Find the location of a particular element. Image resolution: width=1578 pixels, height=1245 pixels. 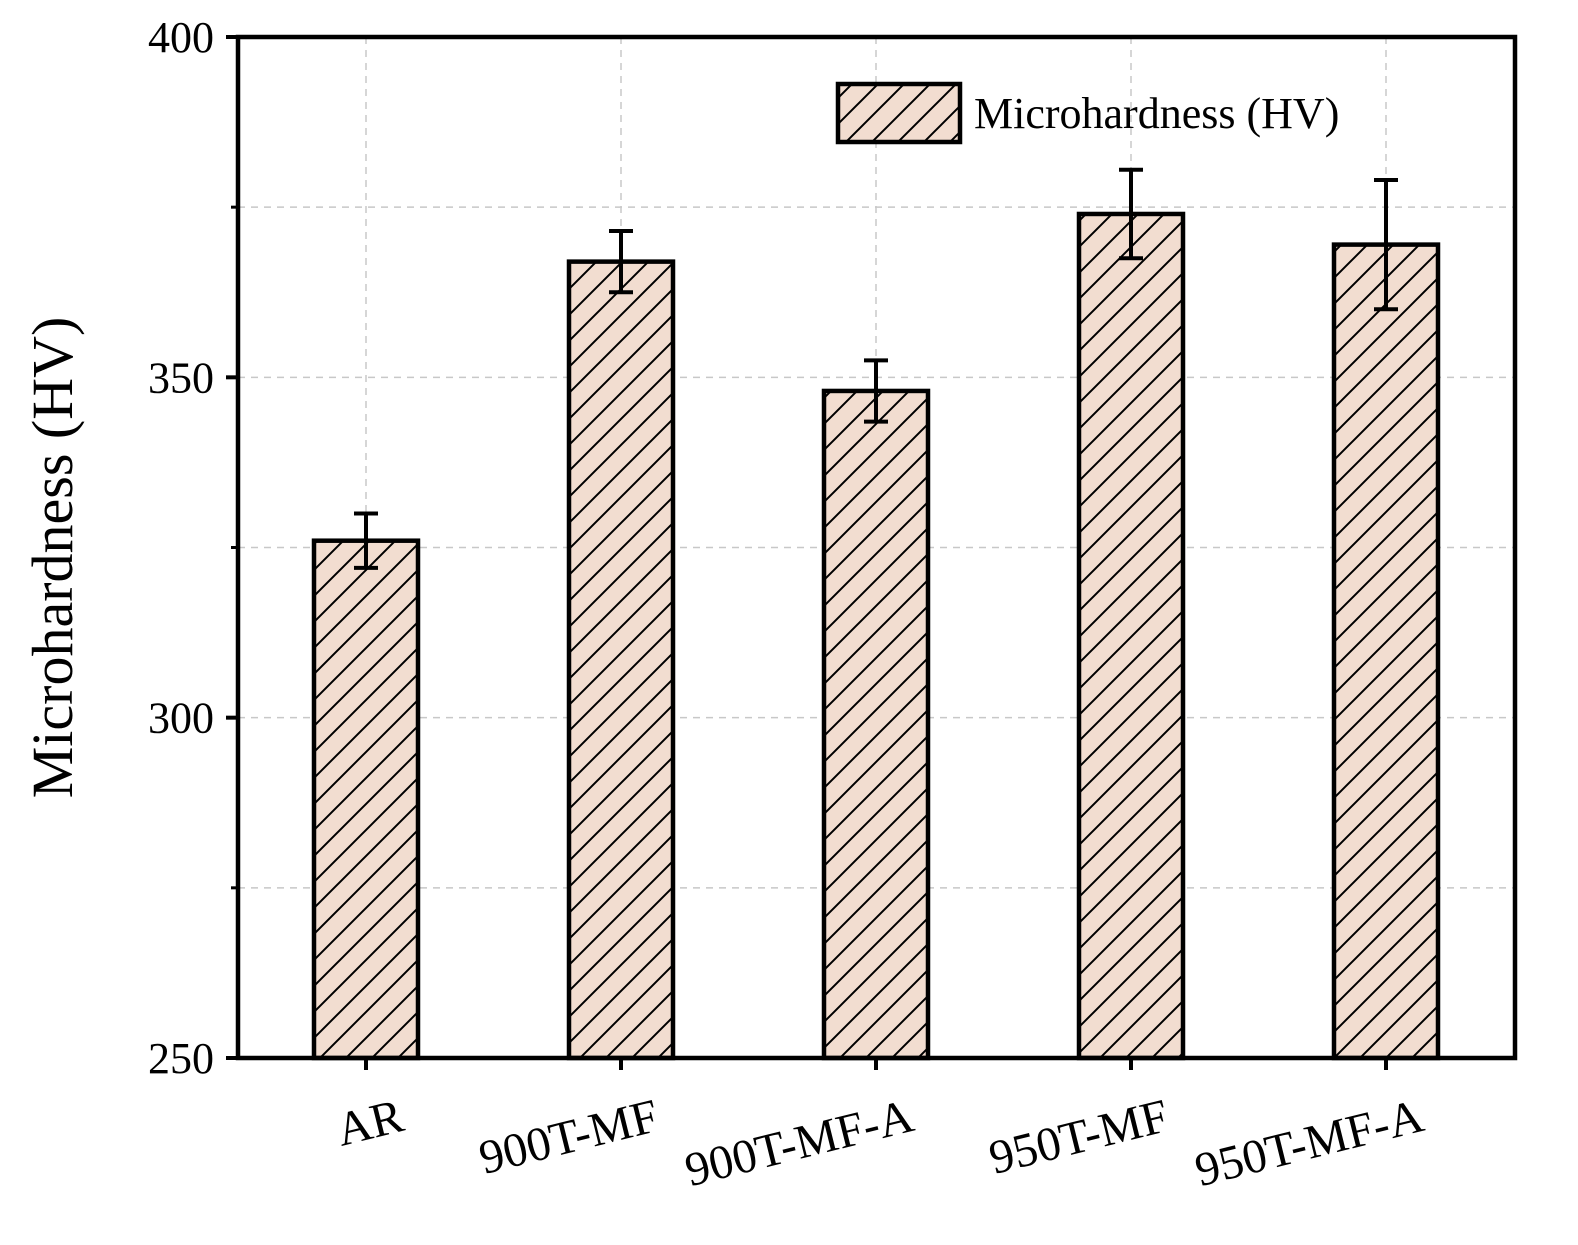

bar-AR is located at coordinates (366, 799).